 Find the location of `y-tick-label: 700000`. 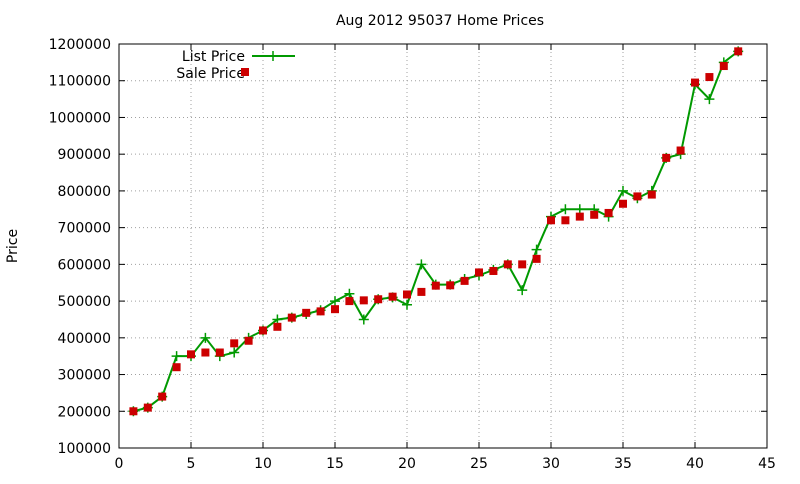

y-tick-label: 700000 is located at coordinates (84, 229).